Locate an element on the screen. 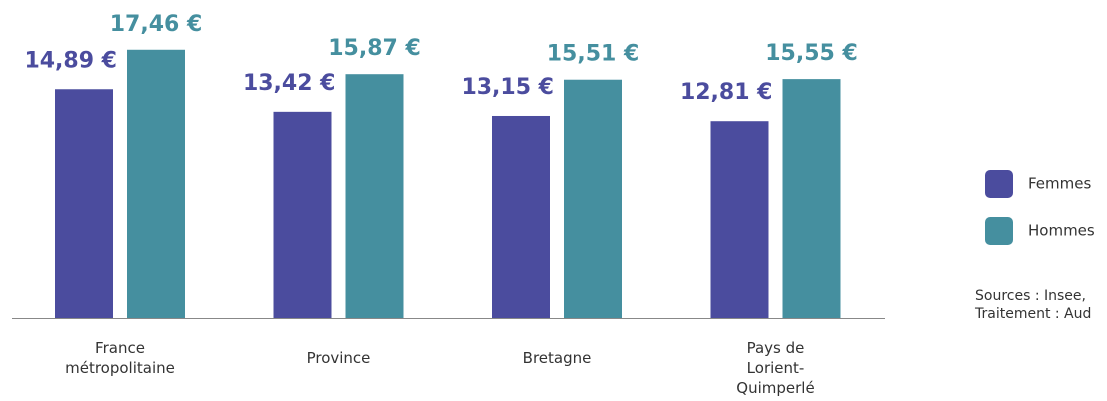 The image size is (1107, 401). value-label: 15,87 € is located at coordinates (374, 48).